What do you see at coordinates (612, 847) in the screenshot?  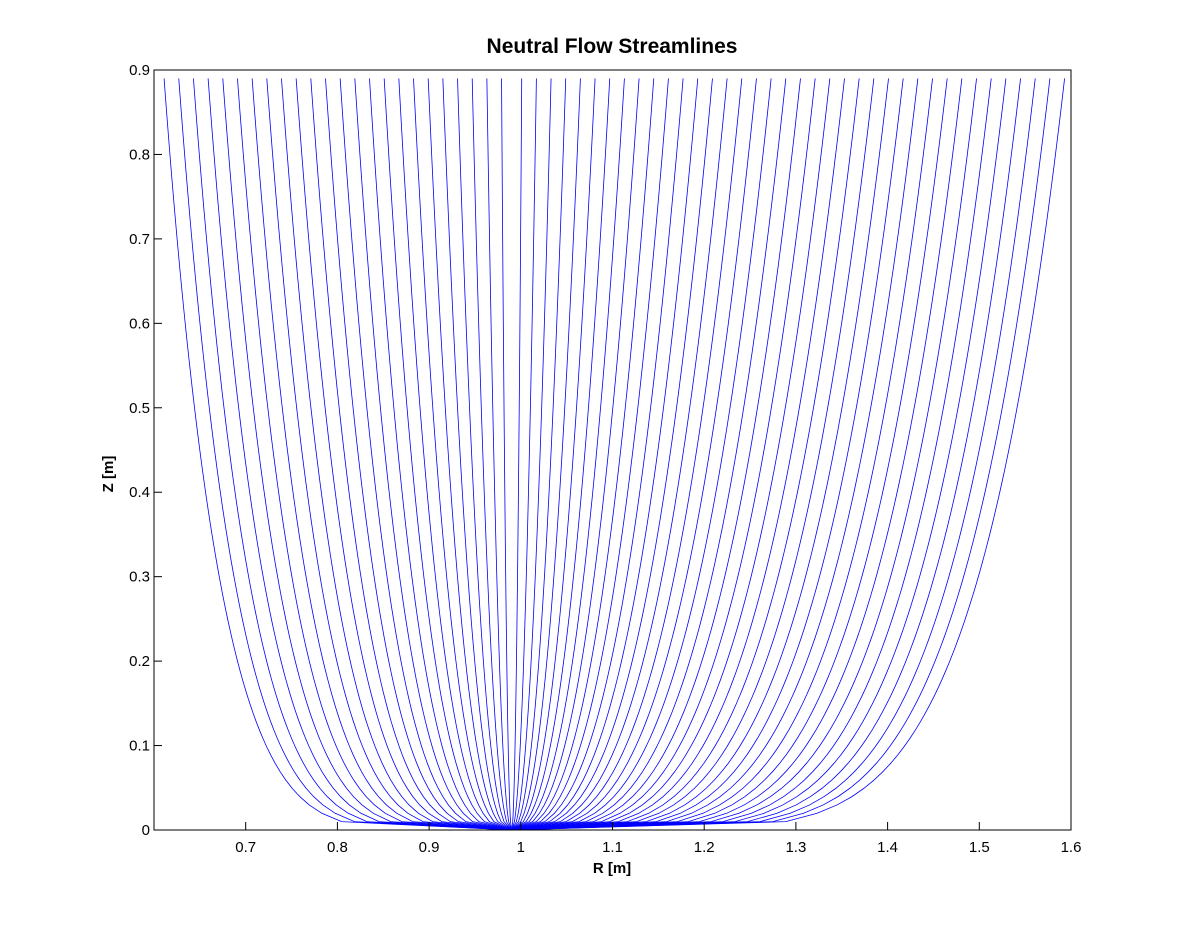 I see `x-tick-label: 1.1` at bounding box center [612, 847].